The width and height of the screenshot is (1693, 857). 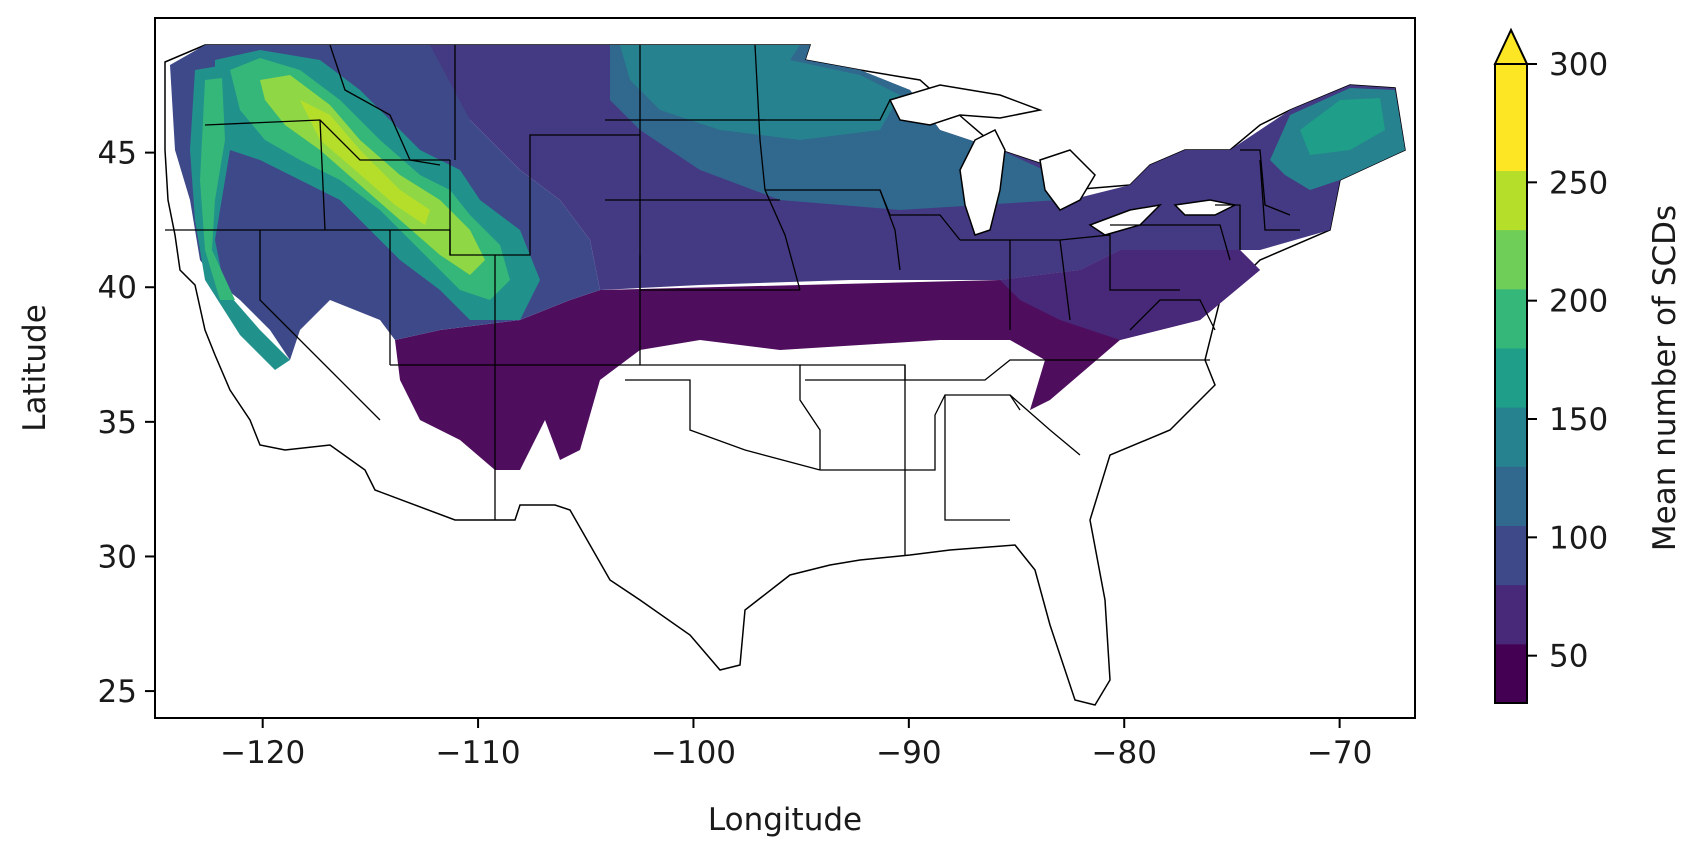 What do you see at coordinates (785, 820) in the screenshot?
I see `x-axis-label: Longitude` at bounding box center [785, 820].